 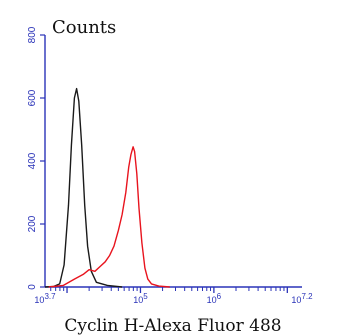 I want to click on x-tick-label: 10⁵, so click(x=140, y=298).